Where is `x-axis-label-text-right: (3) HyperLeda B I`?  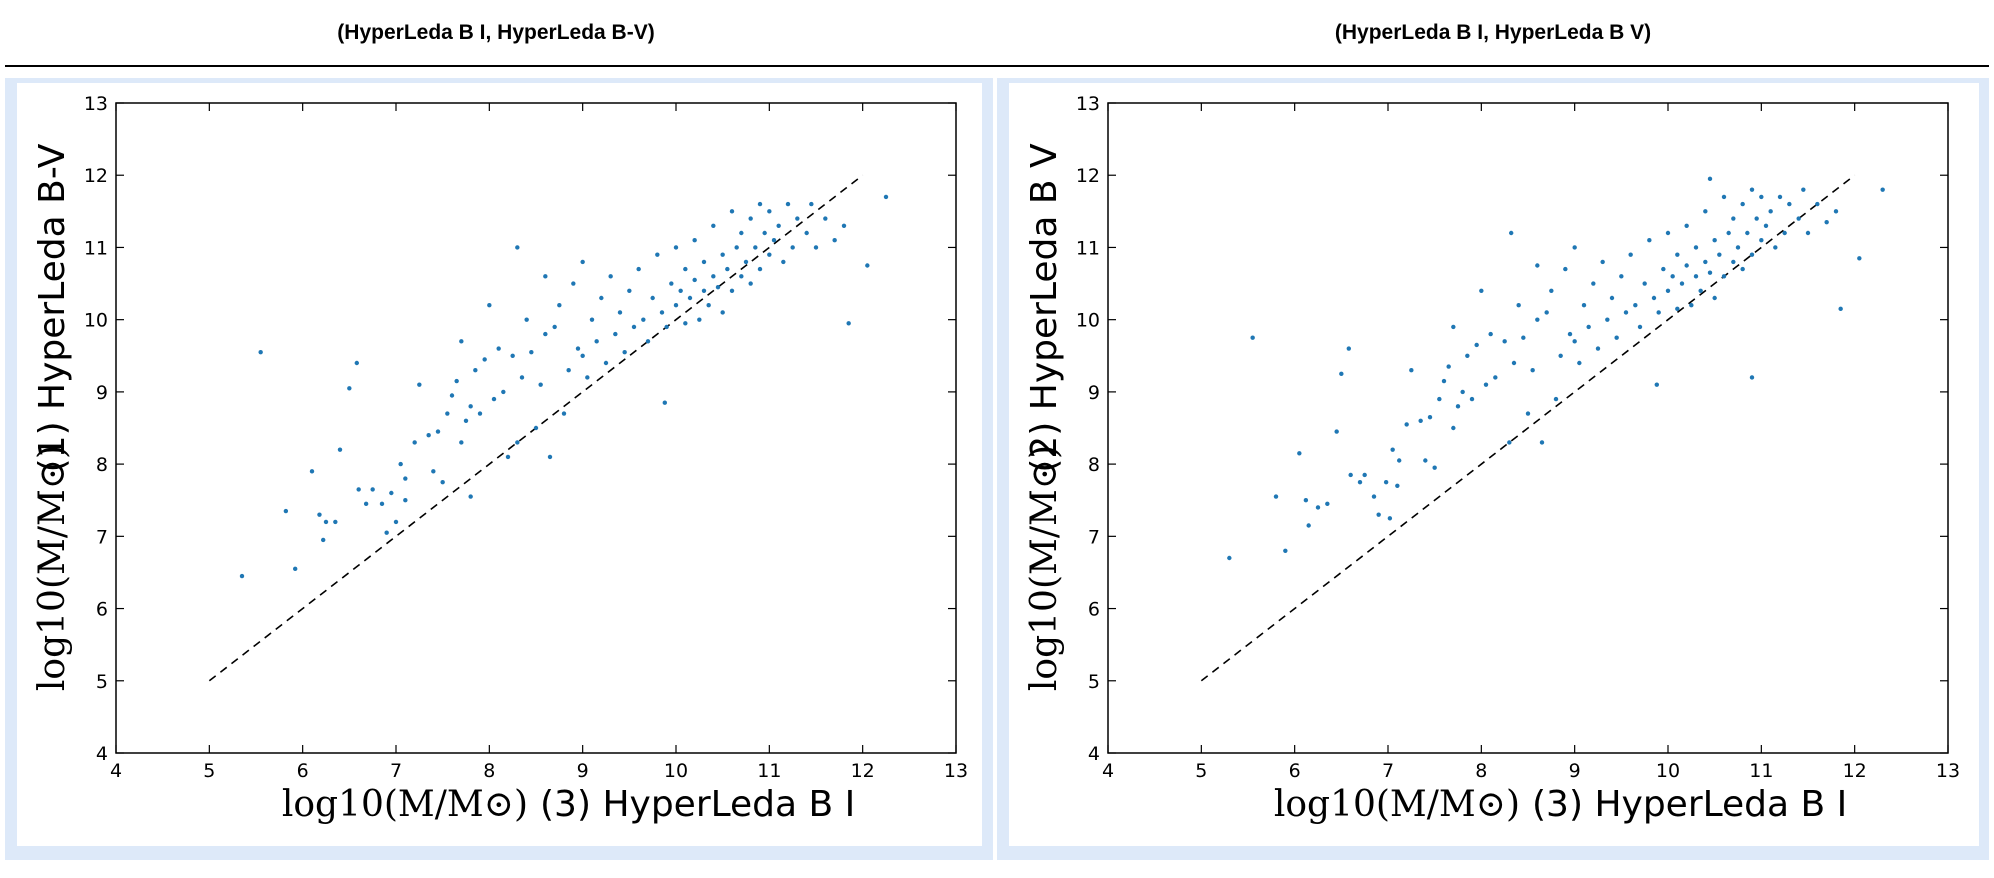
x-axis-label-text-right: (3) HyperLeda B I is located at coordinates (1689, 804).